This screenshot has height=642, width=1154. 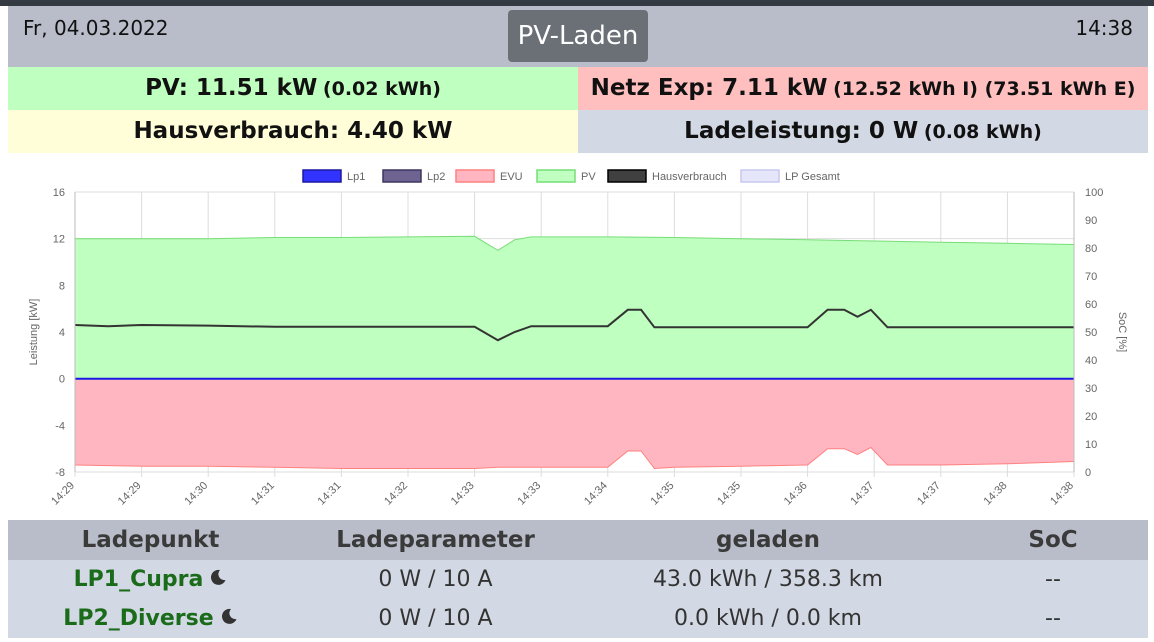 I want to click on legend-swatch-hausverbrauch, so click(x=627, y=176).